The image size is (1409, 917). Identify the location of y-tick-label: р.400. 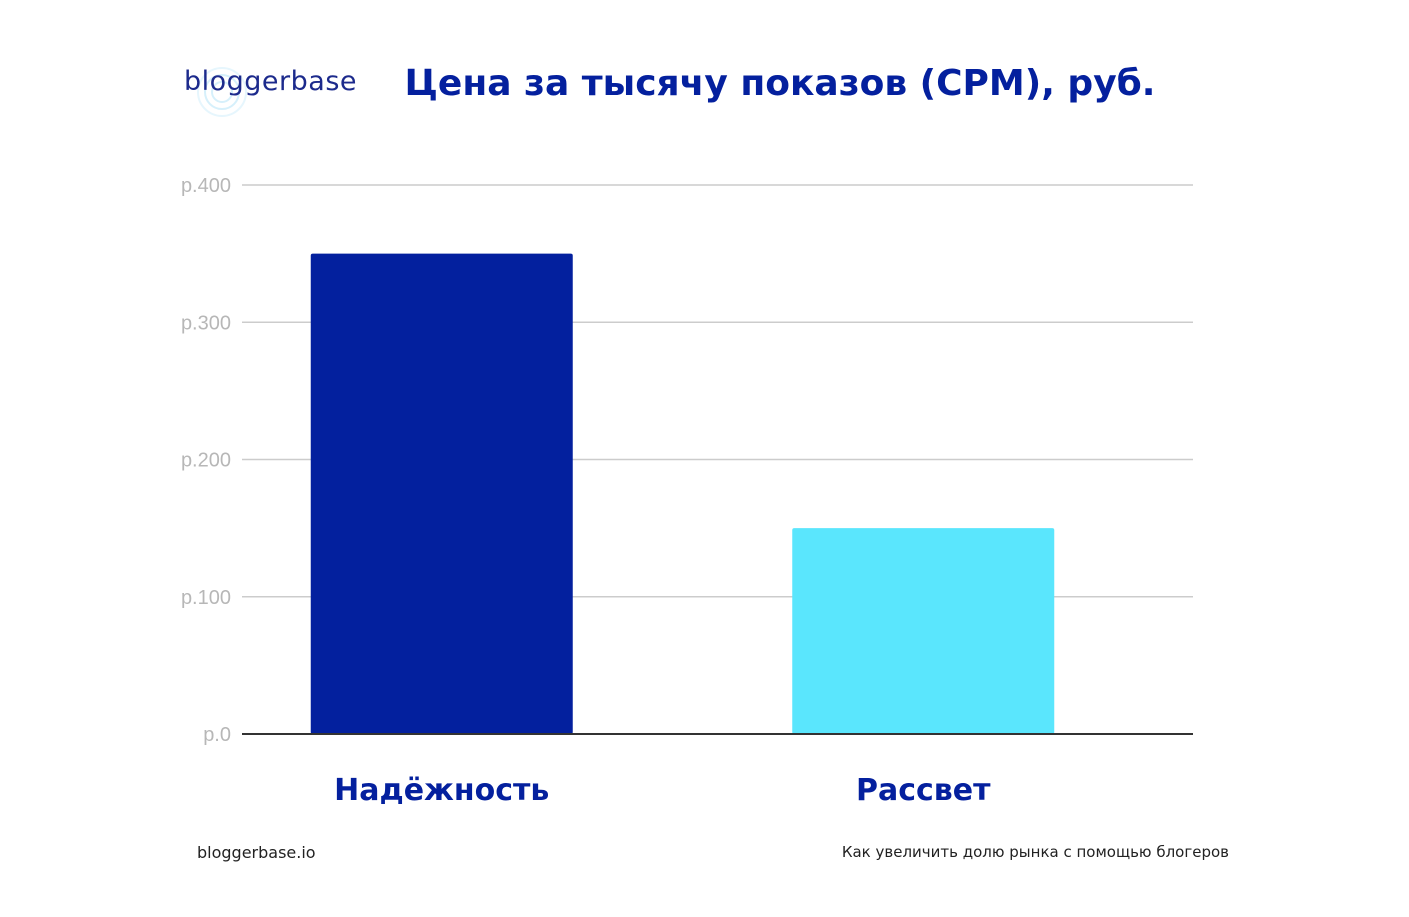
(206, 186).